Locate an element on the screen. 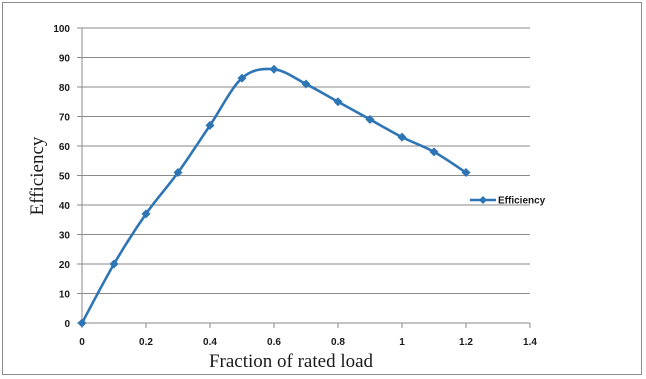 This screenshot has height=379, width=646. y-tick-labels: 0 10 20 30 40 50 60 70 80 90 100 is located at coordinates (61, 177).